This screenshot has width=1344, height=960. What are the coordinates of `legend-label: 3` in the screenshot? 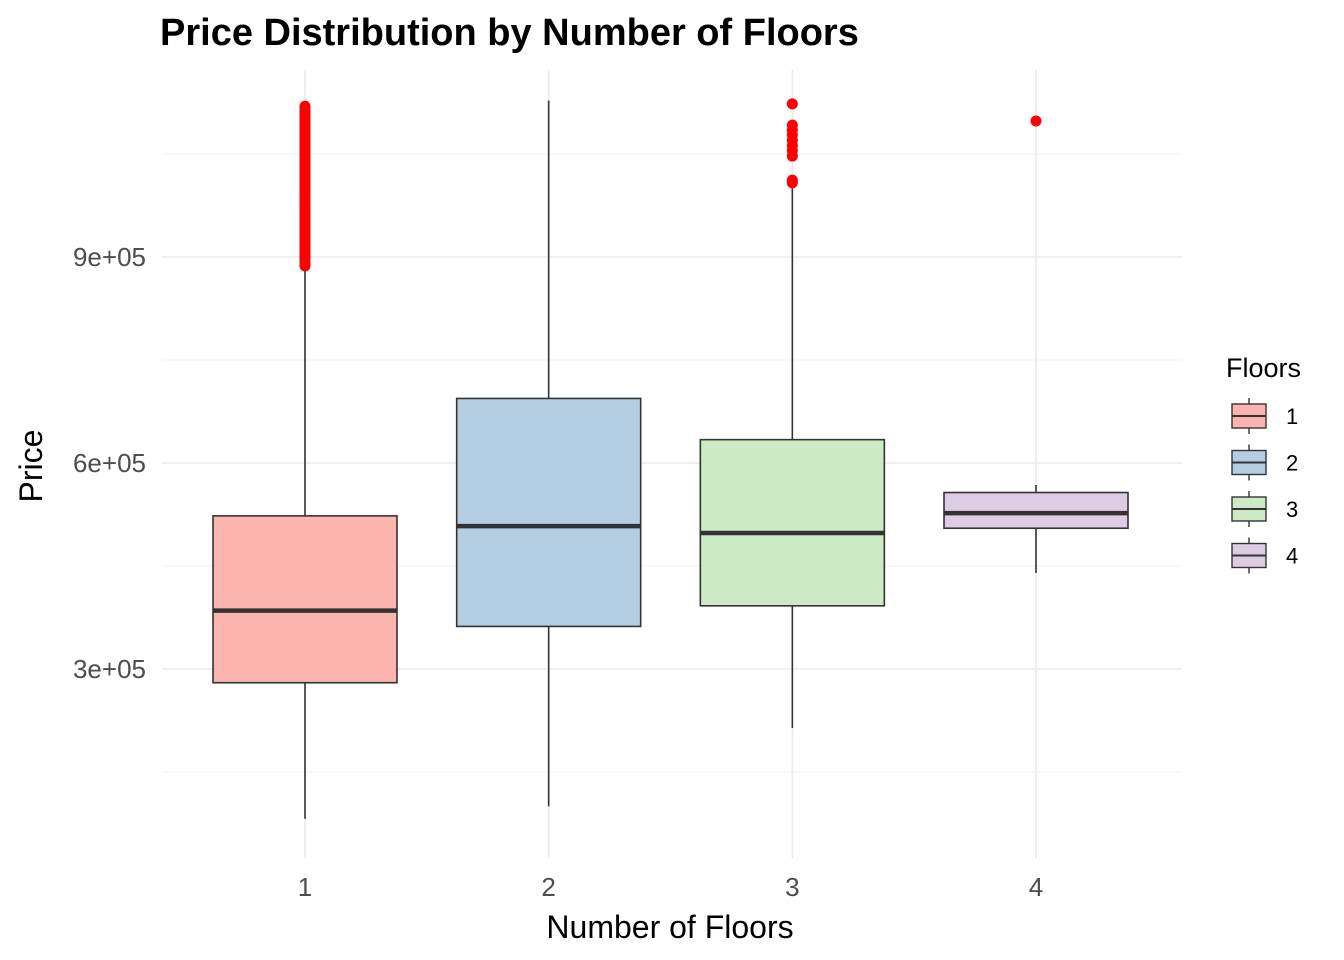 It's located at (1292, 509).